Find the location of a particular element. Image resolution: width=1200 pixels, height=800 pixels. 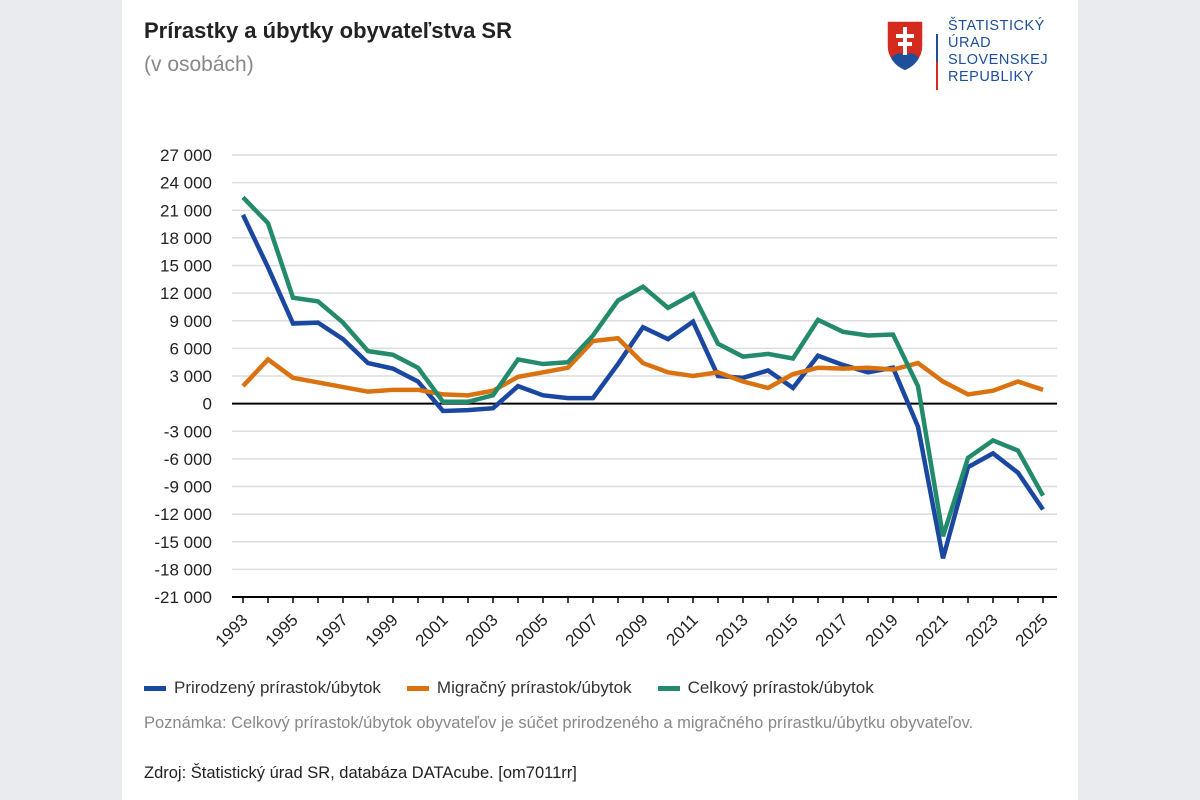

legend-item-natural: Prirodzený prírastok/úbytok is located at coordinates (262, 688).